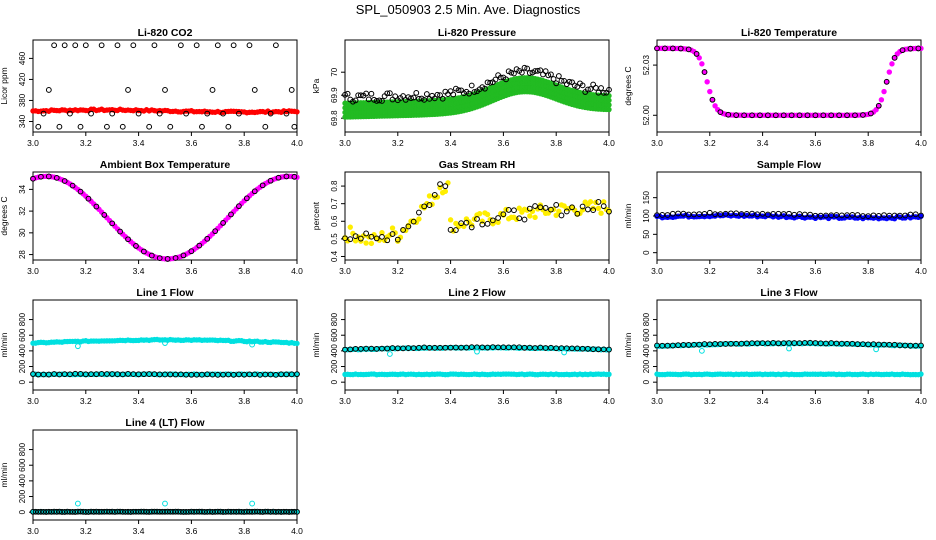 This screenshot has width=936, height=540. I want to click on y-tick-label: 34, so click(22, 188).